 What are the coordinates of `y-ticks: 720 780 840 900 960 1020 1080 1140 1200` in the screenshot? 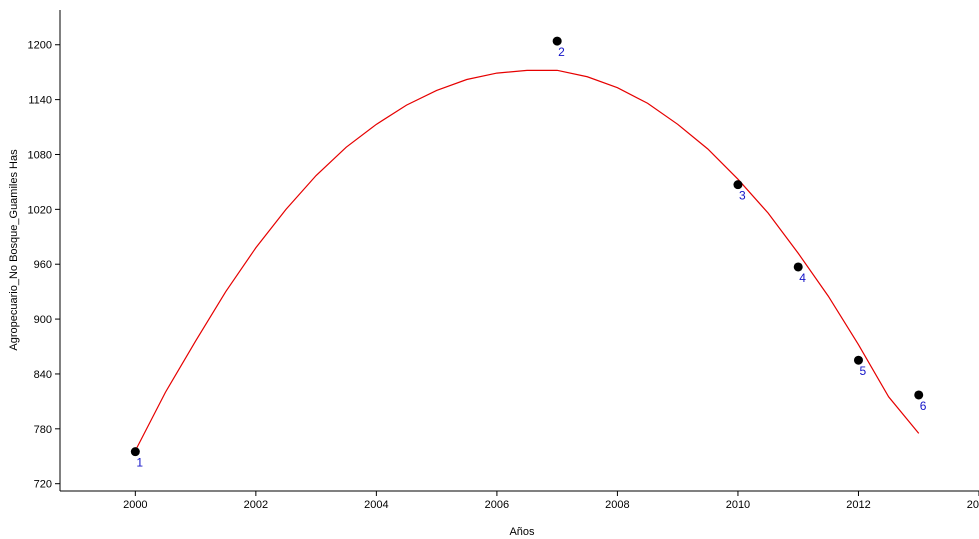 It's located at (44, 265).